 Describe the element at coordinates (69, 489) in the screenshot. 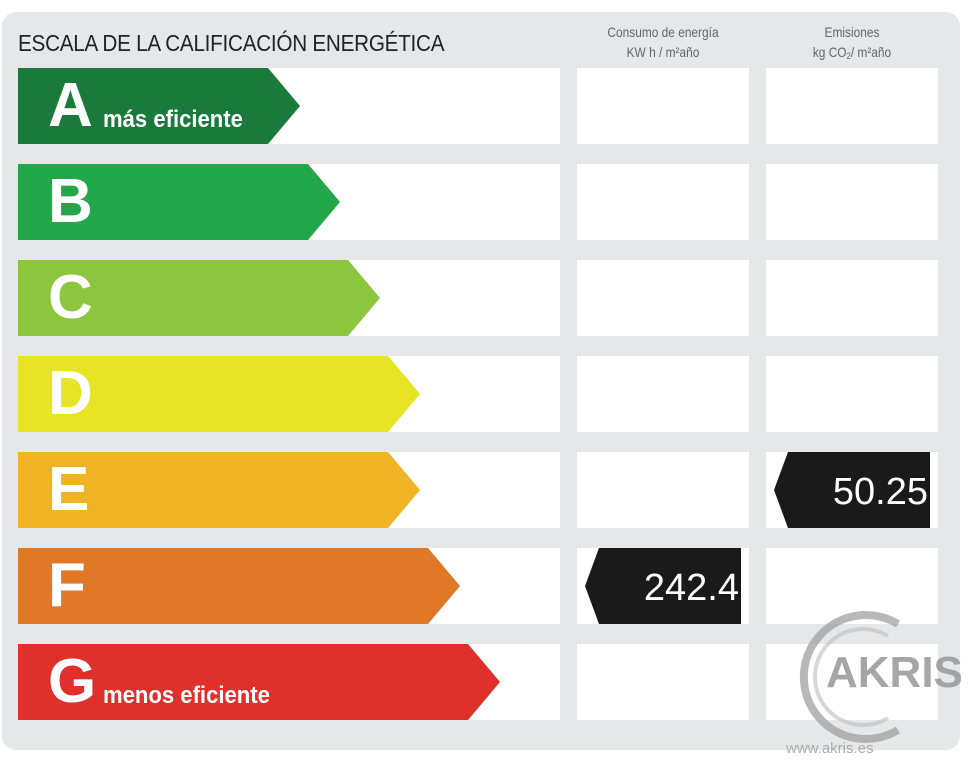

I see `rating-letter: E` at that location.